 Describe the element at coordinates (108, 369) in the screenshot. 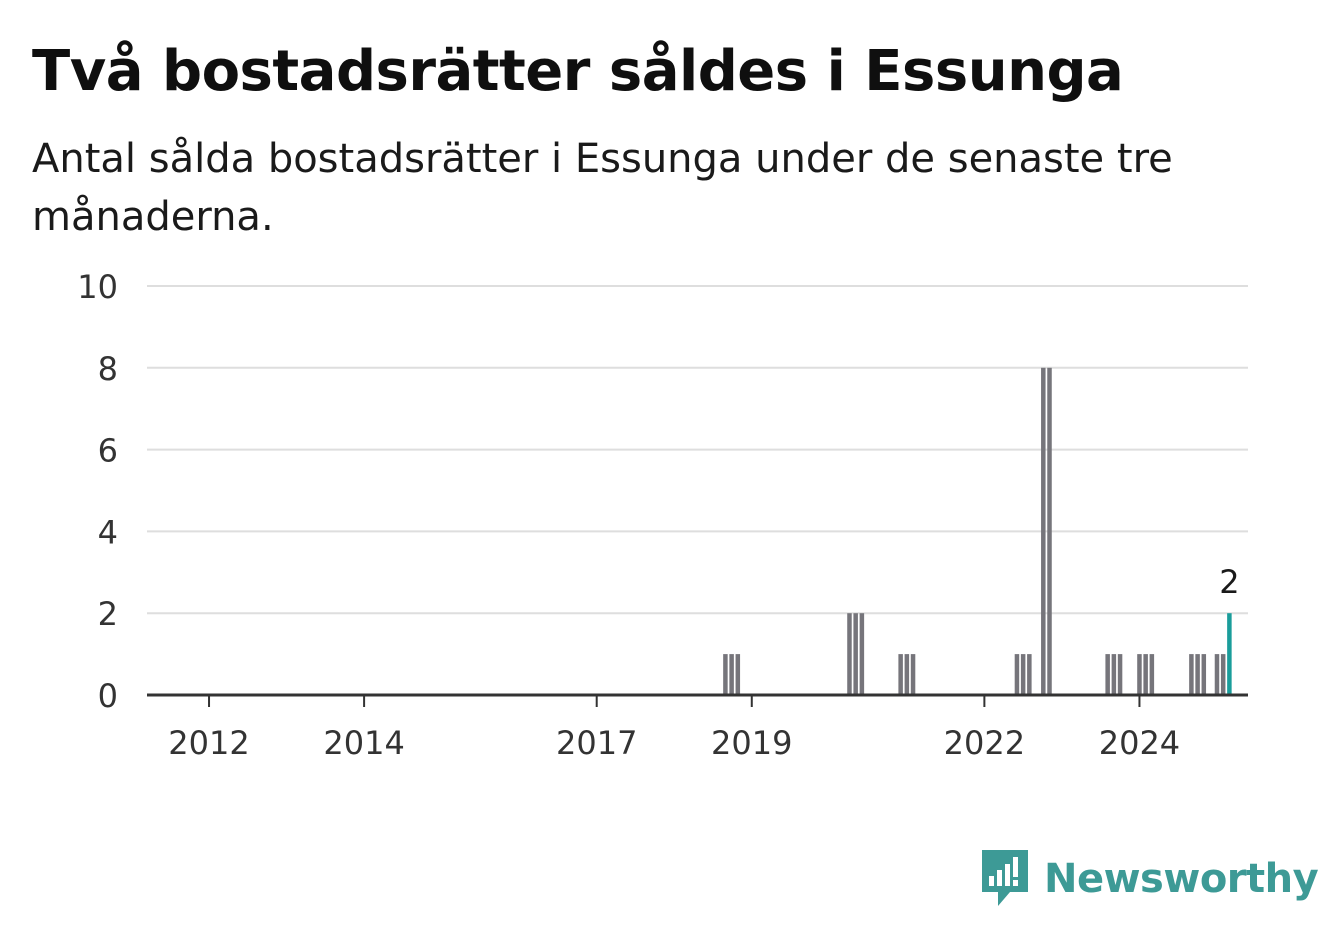

I see `y-tick-label: 8` at that location.